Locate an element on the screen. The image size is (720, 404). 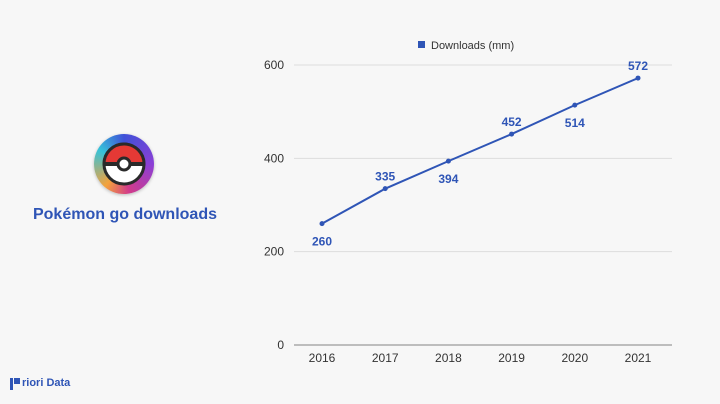
brand-logo: riori Data is located at coordinates (40, 383).